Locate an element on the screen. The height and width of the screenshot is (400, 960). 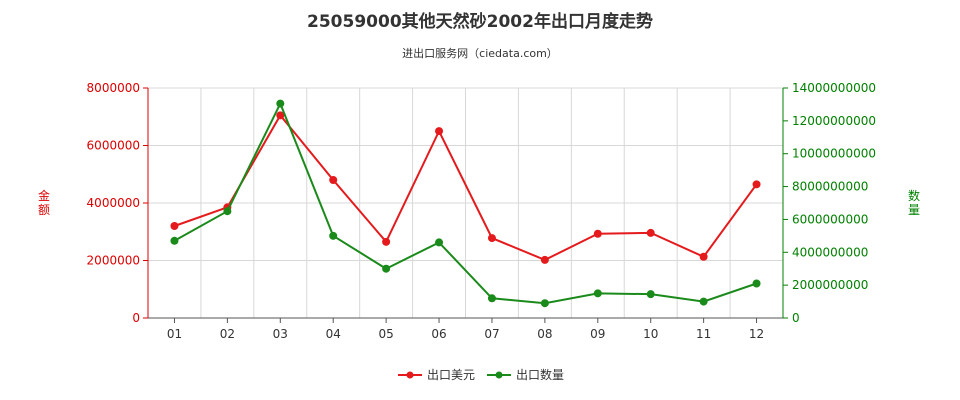
x-tick-label: 10 is located at coordinates (650, 334).